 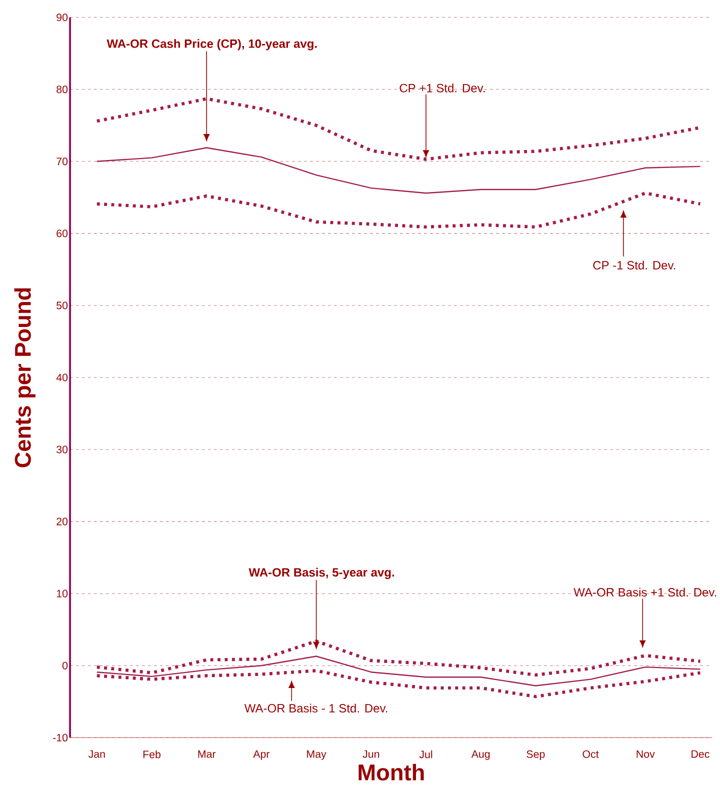 What do you see at coordinates (62, 594) in the screenshot?
I see `y-tick-label: 10` at bounding box center [62, 594].